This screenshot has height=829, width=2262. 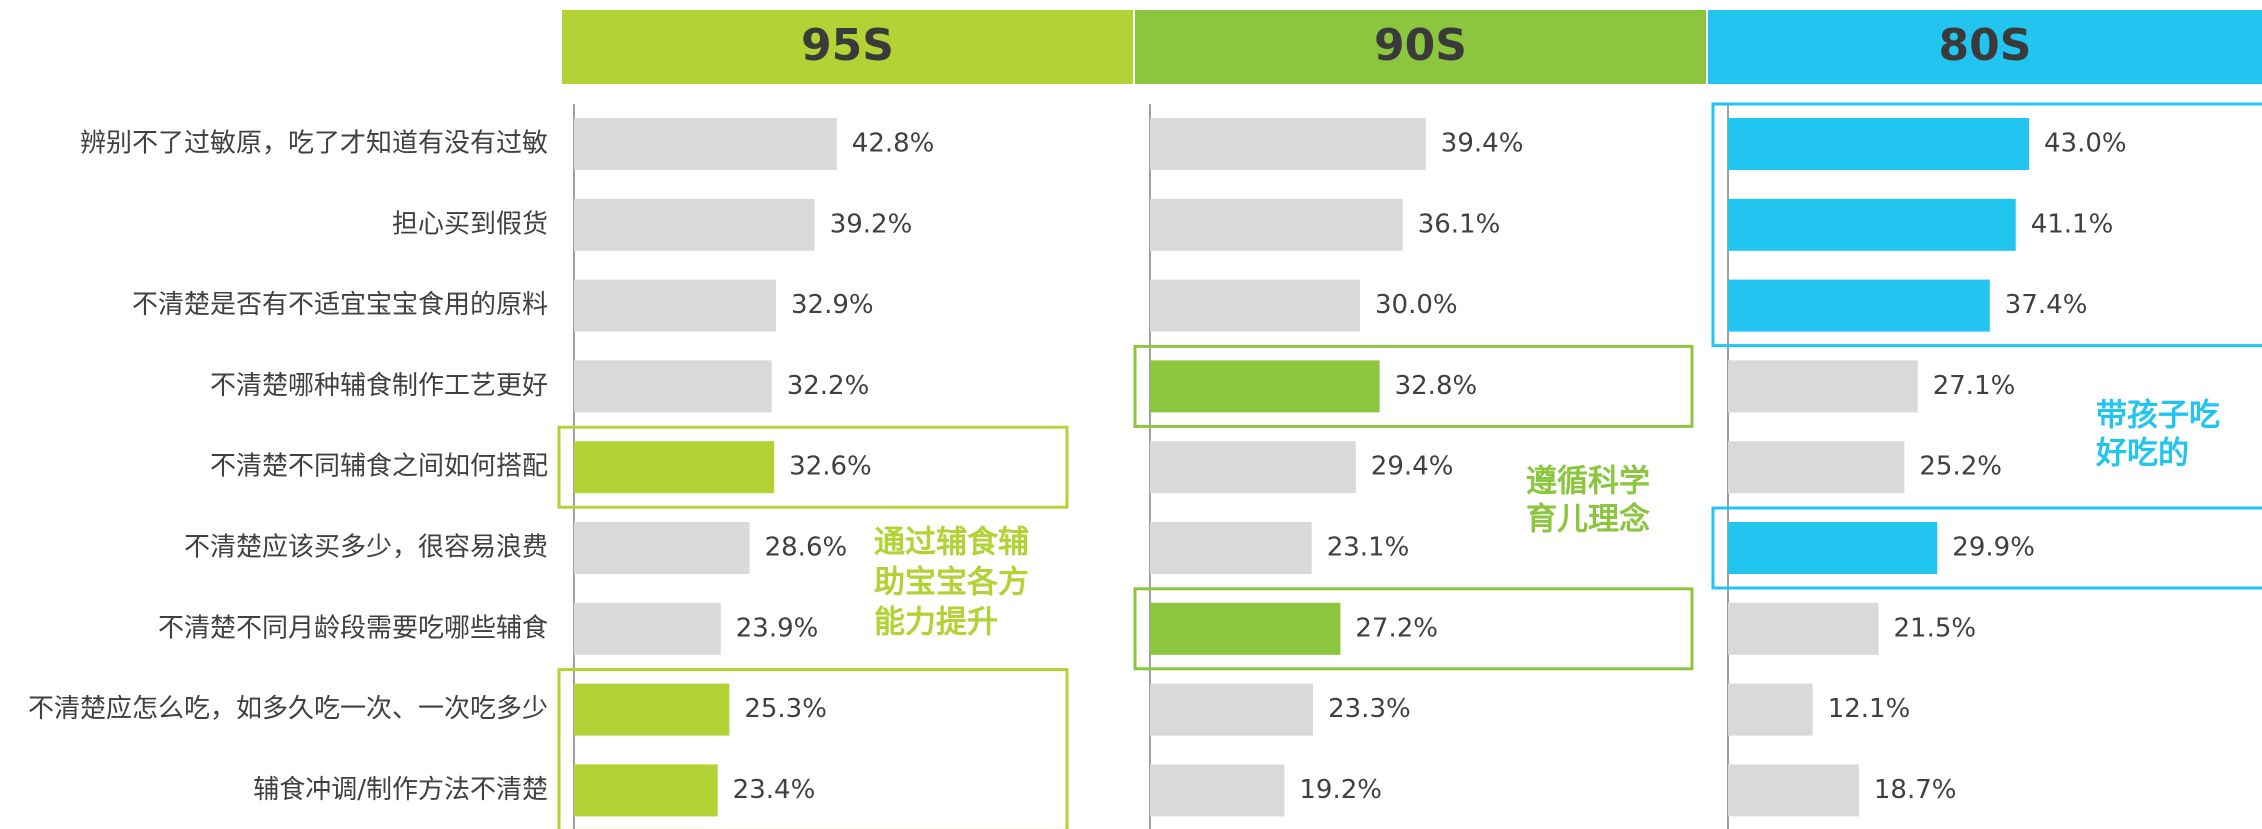 I want to click on value-label: 23.9%, so click(x=777, y=628).